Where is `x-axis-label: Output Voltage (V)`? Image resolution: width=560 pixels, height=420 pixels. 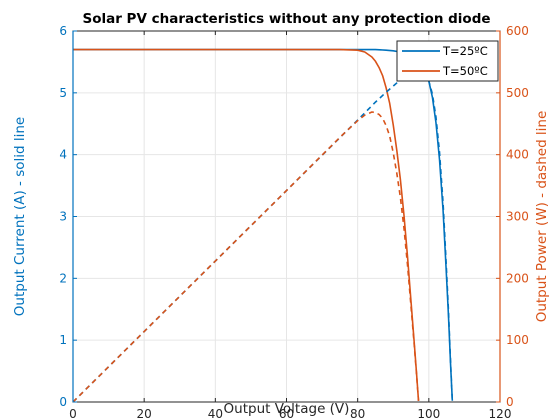 x-axis-label: Output Voltage (V) is located at coordinates (287, 409).